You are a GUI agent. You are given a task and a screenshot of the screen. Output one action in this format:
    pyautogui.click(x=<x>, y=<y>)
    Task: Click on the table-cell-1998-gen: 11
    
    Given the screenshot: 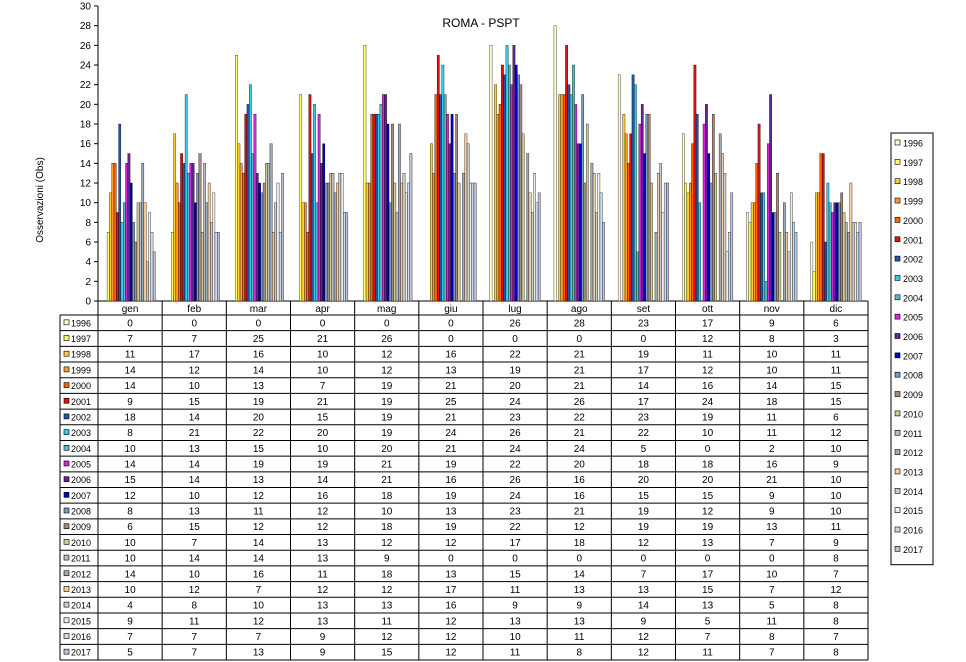 What is the action you would take?
    pyautogui.click(x=130, y=355)
    